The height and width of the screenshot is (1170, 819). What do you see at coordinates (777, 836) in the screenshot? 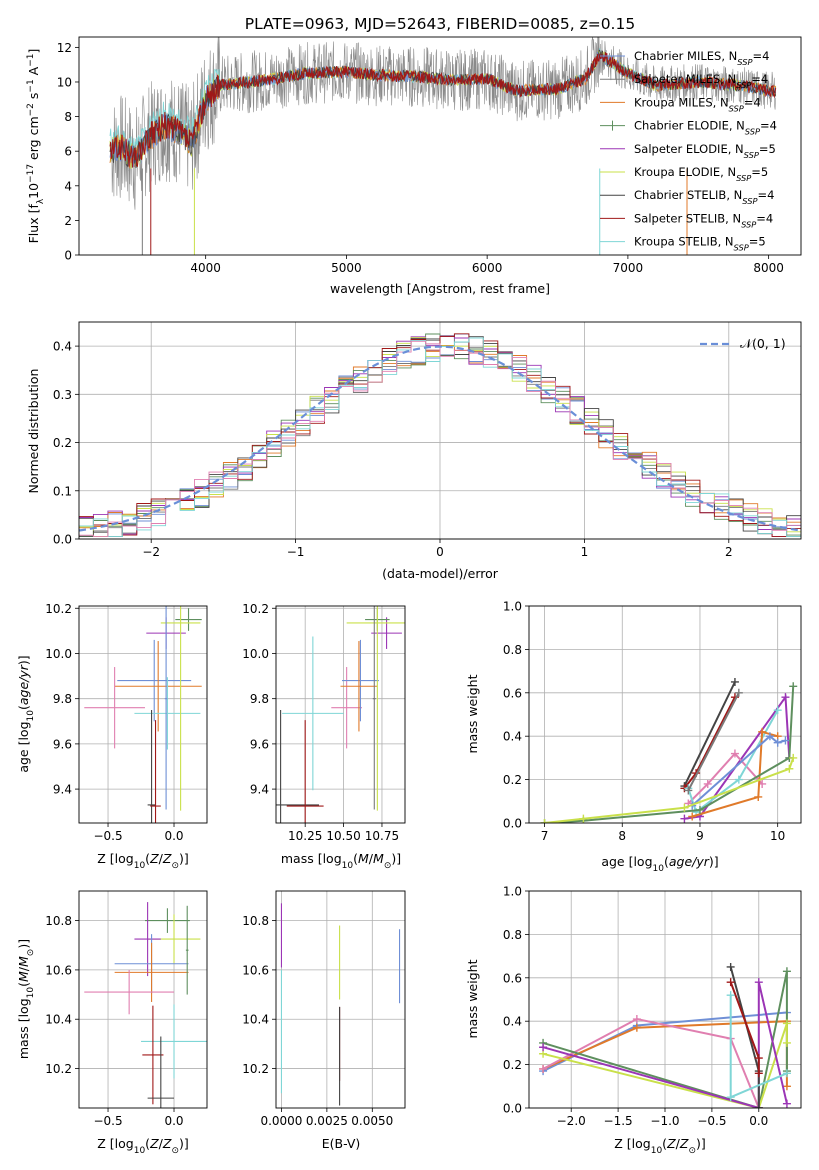
I see `x-tick-label: 10` at bounding box center [777, 836].